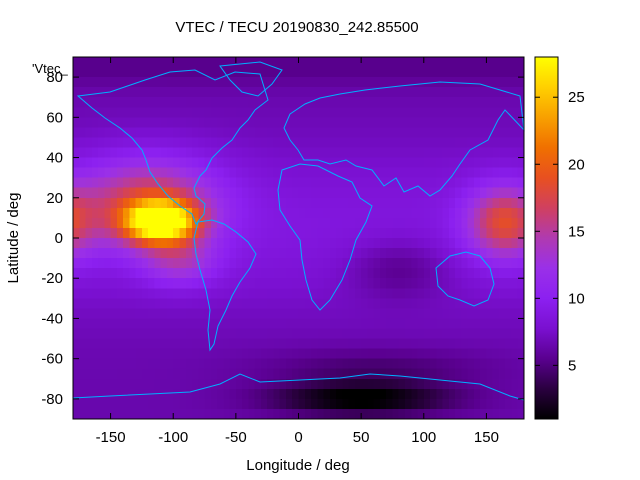  What do you see at coordinates (52, 399) in the screenshot?
I see `y-tick-label: -80` at bounding box center [52, 399].